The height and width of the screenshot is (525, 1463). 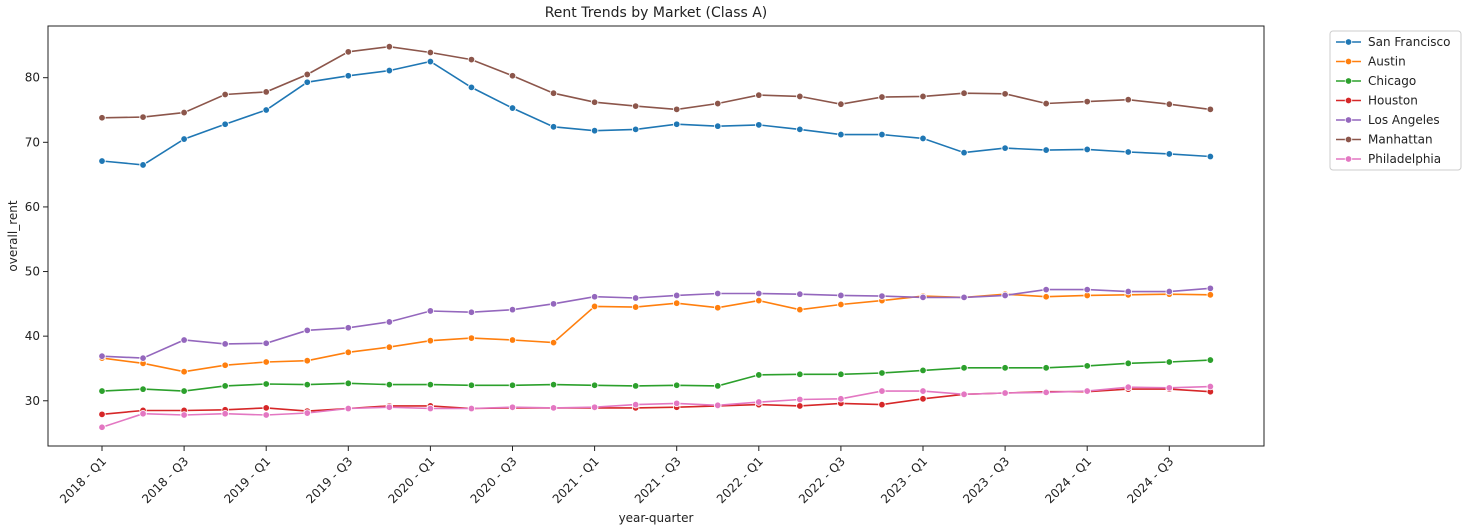 I want to click on x-tick-label: 2019 - Q3, so click(x=329, y=480).